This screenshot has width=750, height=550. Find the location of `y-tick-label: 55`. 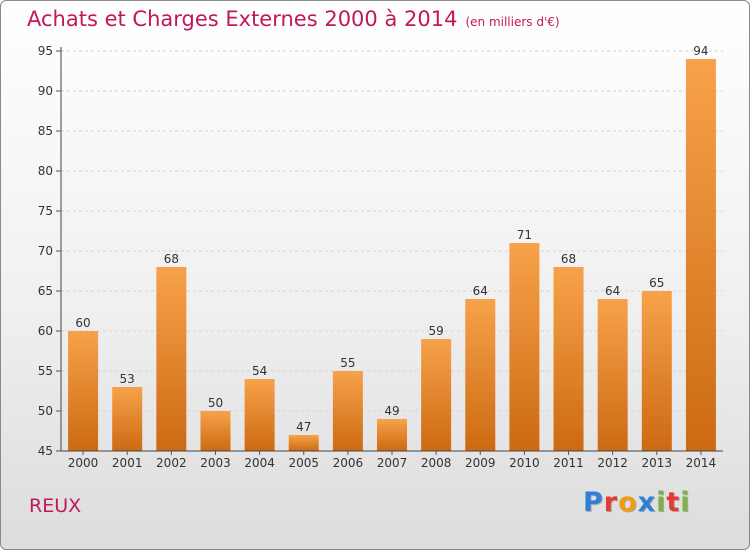

y-tick-label: 55 is located at coordinates (45, 371).